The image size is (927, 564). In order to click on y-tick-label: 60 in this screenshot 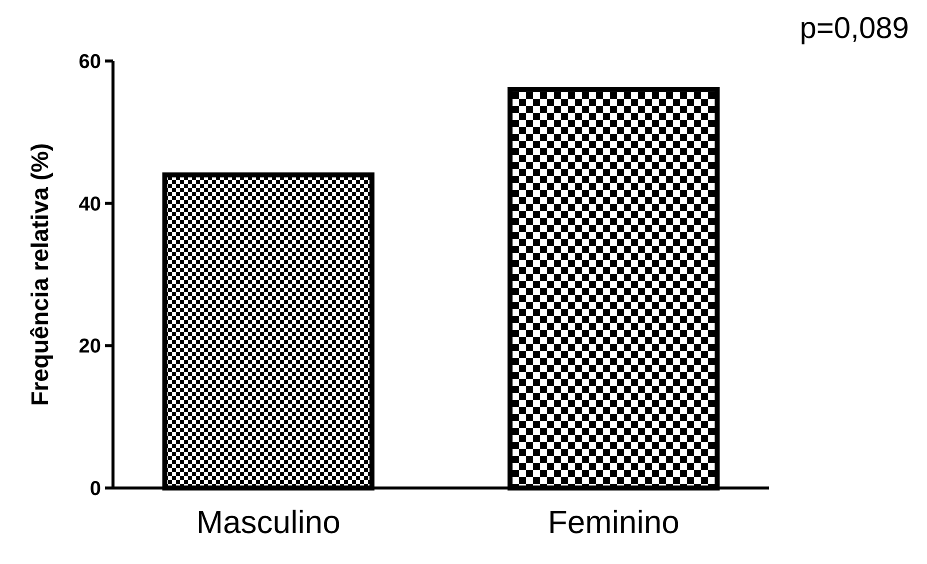, I will do `click(89, 62)`.